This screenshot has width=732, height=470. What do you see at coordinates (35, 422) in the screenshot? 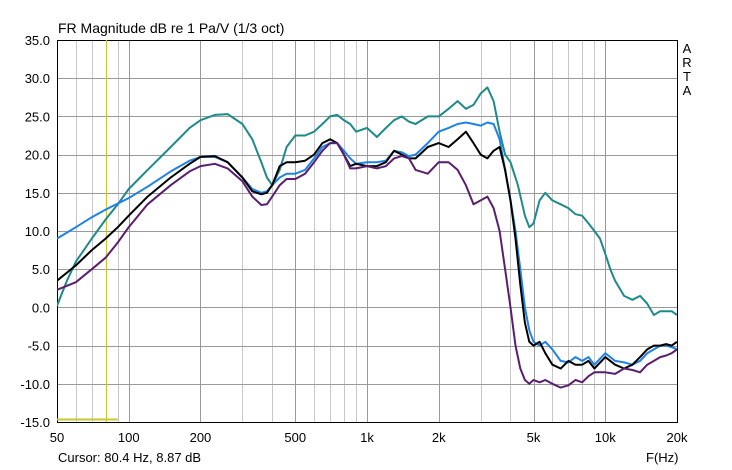
I see `y-tick-label: -15.0` at bounding box center [35, 422].